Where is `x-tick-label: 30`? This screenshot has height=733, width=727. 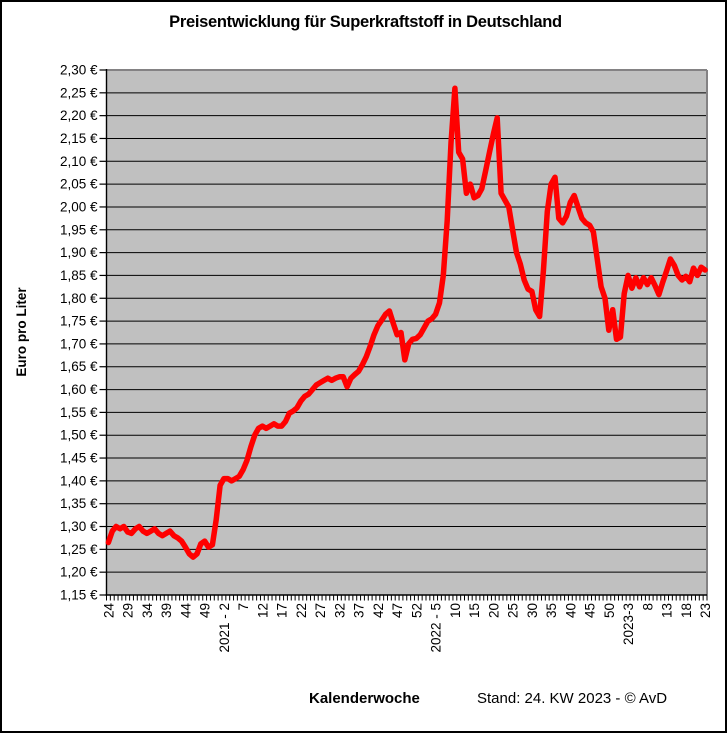
x-tick-label: 30 is located at coordinates (532, 610).